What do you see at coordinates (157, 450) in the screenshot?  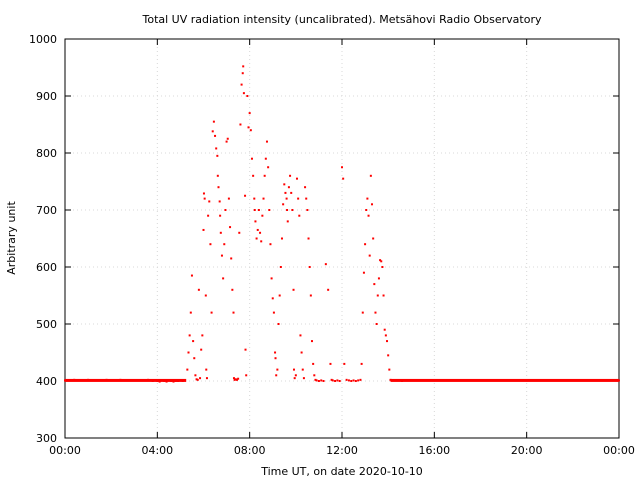 I see `x-tick-label: 04:00` at bounding box center [157, 450].